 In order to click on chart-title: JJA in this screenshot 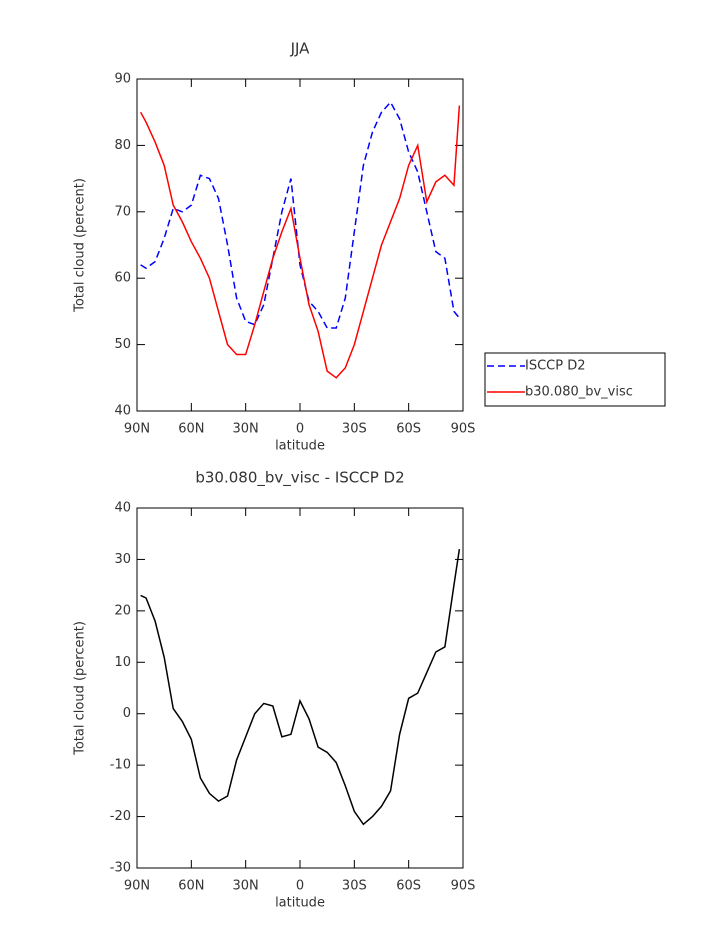, I will do `click(300, 49)`.